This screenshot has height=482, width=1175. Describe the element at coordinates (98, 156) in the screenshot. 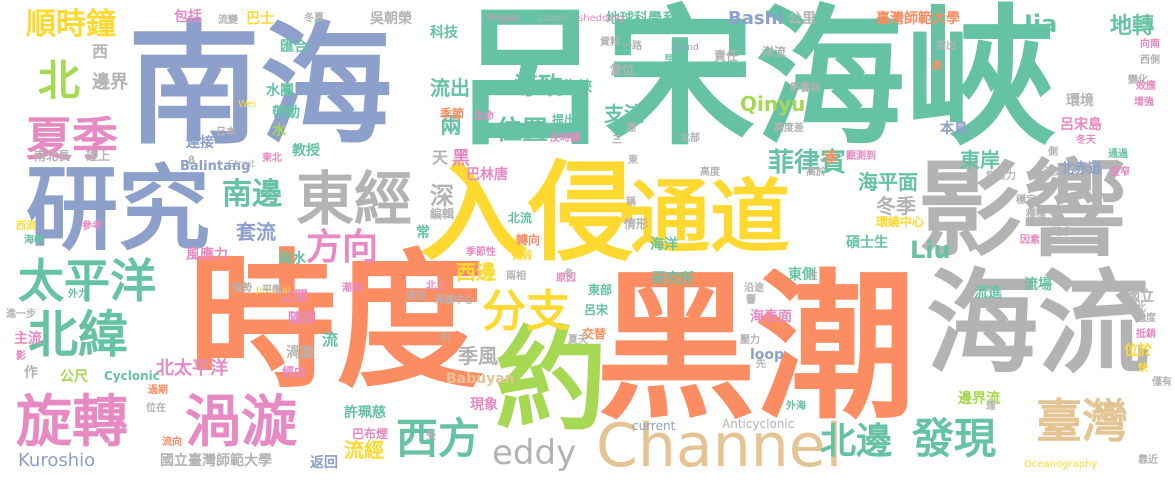

I see `word: 碰上` at that location.